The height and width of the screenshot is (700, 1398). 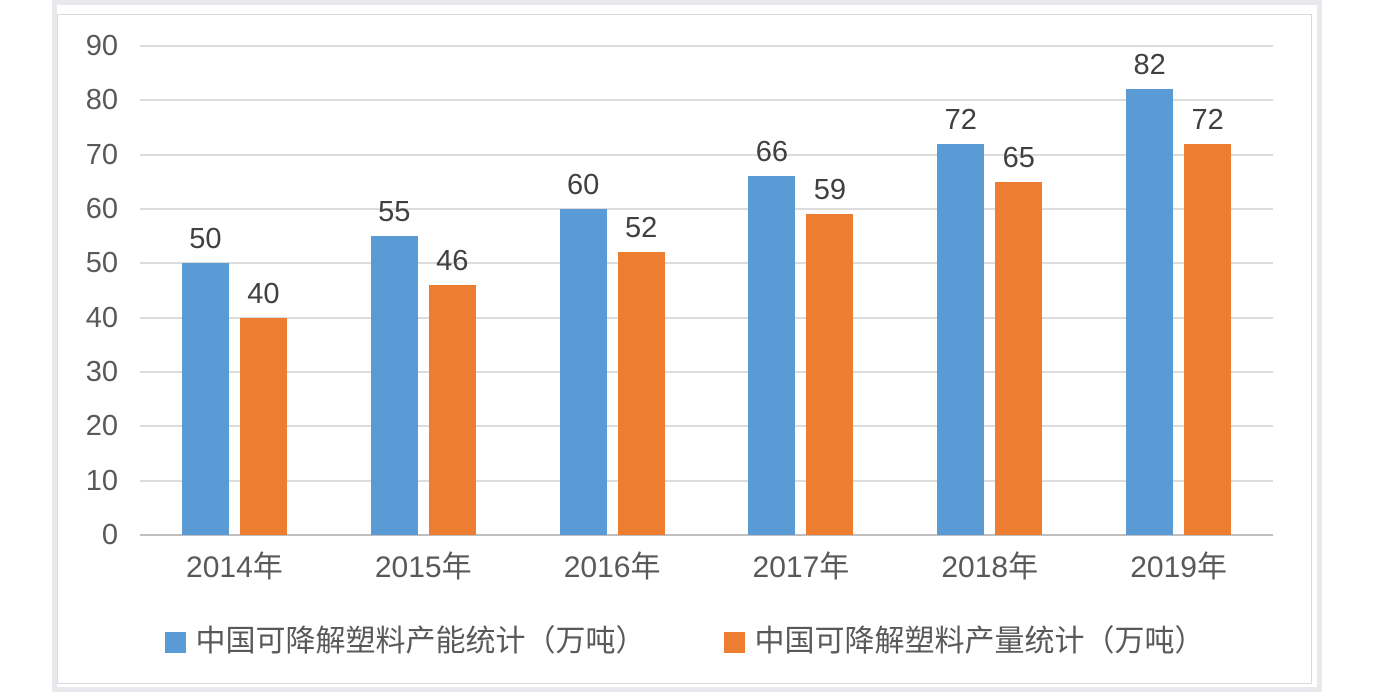 I want to click on y-axis-label: 70, so click(x=101, y=154).